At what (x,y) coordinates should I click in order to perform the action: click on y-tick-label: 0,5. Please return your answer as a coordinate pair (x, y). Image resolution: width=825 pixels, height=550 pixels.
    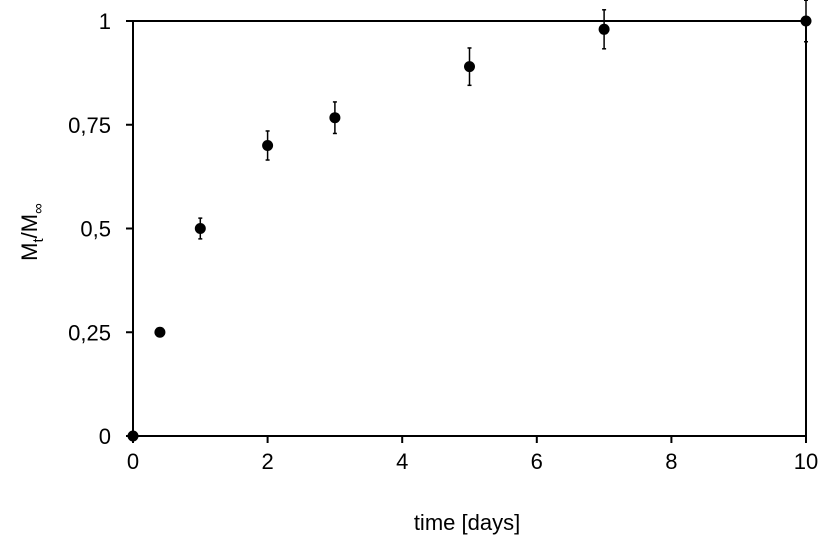
    Looking at the image, I should click on (95, 229).